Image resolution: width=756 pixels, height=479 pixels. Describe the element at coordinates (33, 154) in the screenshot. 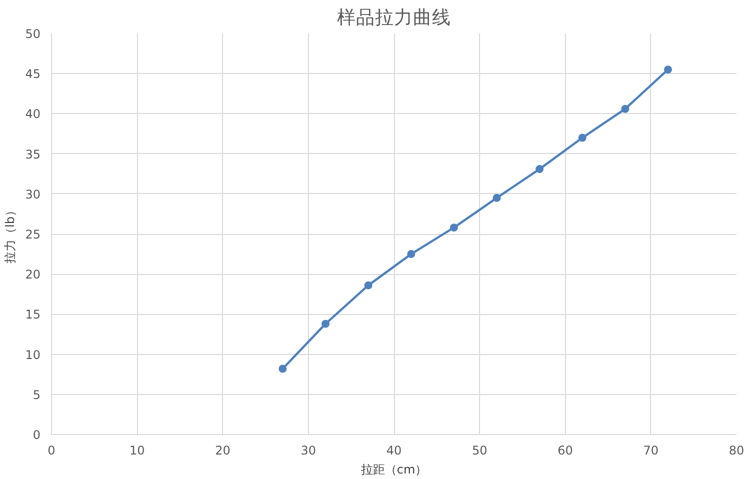

I see `y-tick-label: 35` at that location.